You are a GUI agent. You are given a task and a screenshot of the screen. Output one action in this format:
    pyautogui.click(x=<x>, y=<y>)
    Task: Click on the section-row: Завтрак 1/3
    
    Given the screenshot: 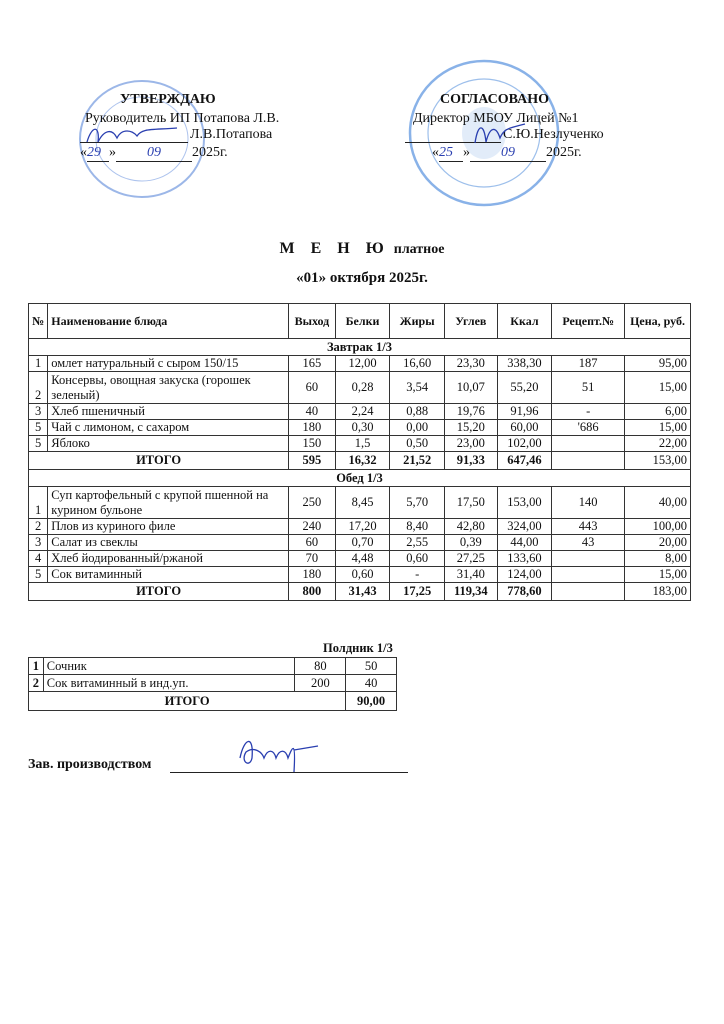 What is the action you would take?
    pyautogui.click(x=359, y=347)
    